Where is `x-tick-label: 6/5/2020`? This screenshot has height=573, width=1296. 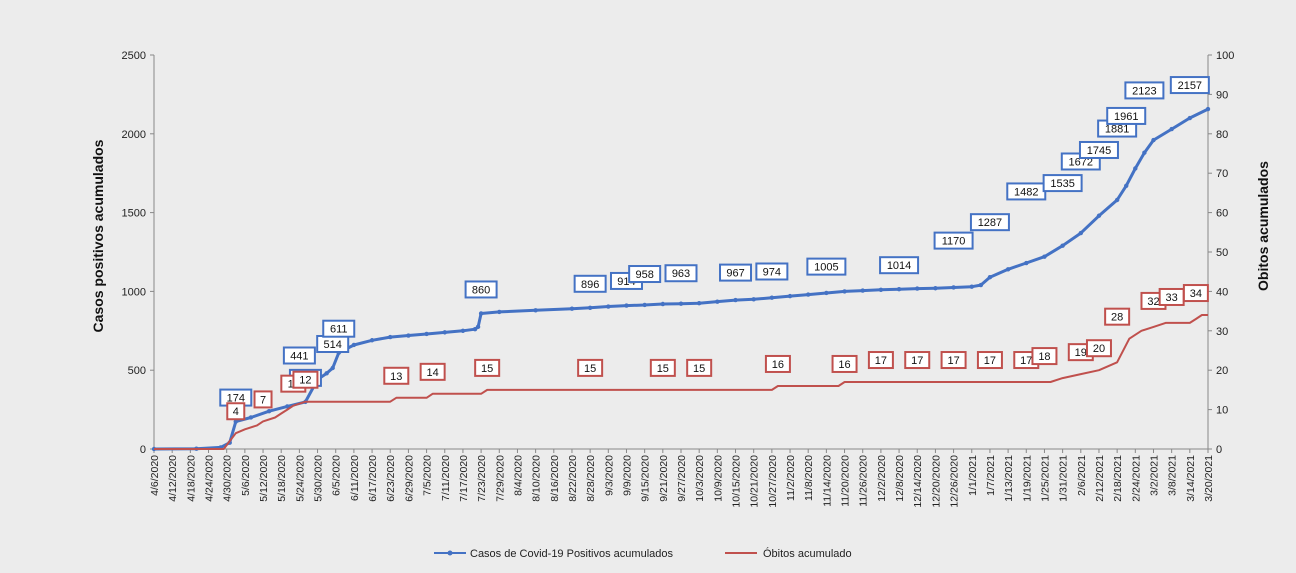 x-tick-label: 6/5/2020 is located at coordinates (337, 475).